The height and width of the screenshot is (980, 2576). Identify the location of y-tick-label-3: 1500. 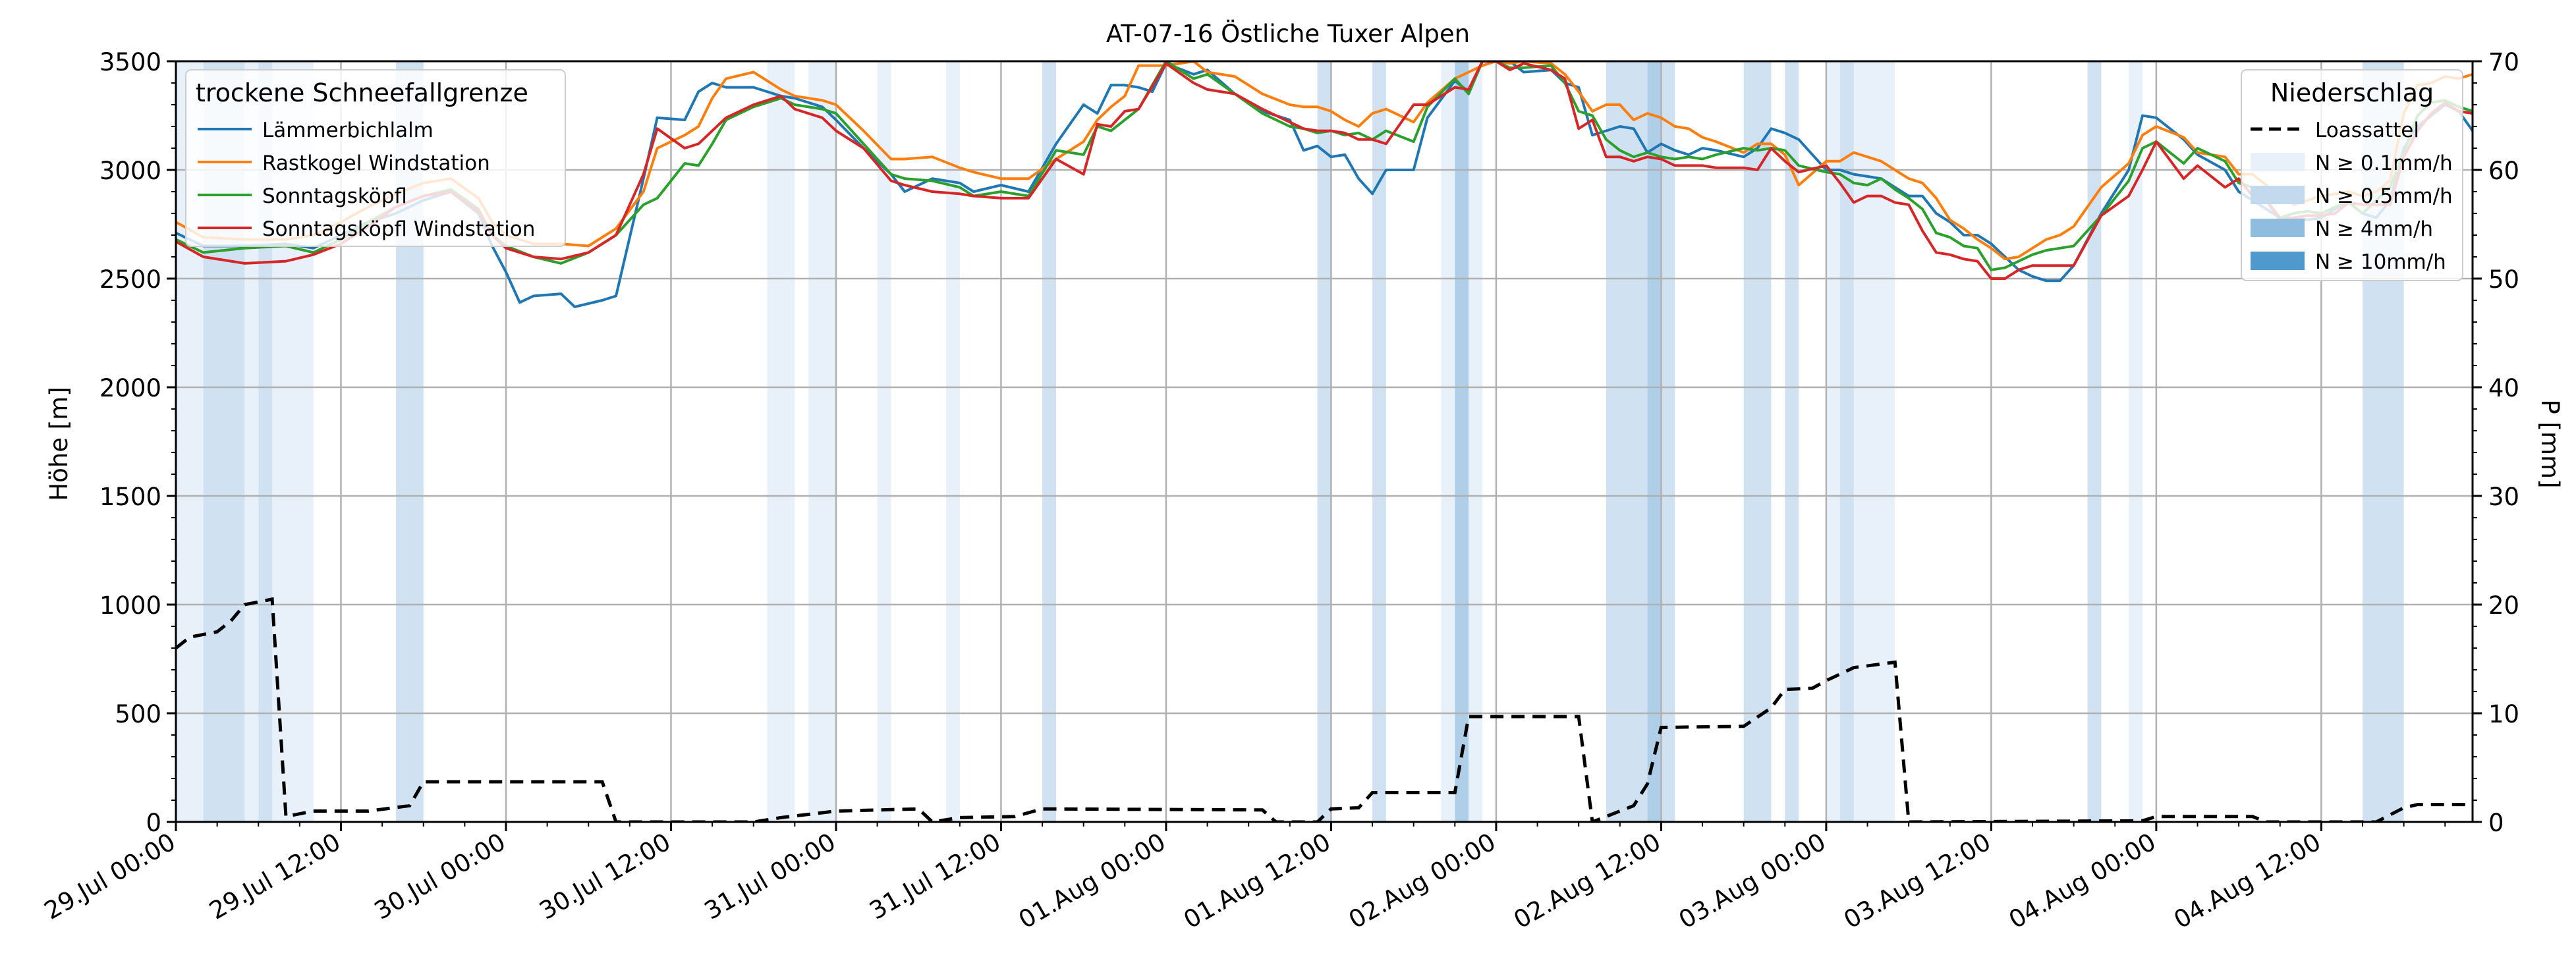
(130, 497).